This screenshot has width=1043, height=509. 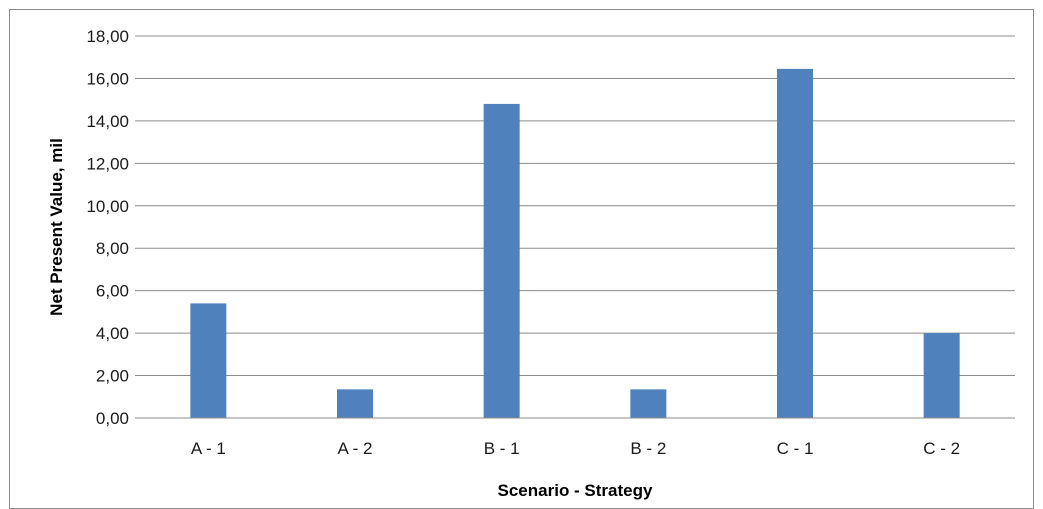 I want to click on x-tick-label: B - 1, so click(x=502, y=448).